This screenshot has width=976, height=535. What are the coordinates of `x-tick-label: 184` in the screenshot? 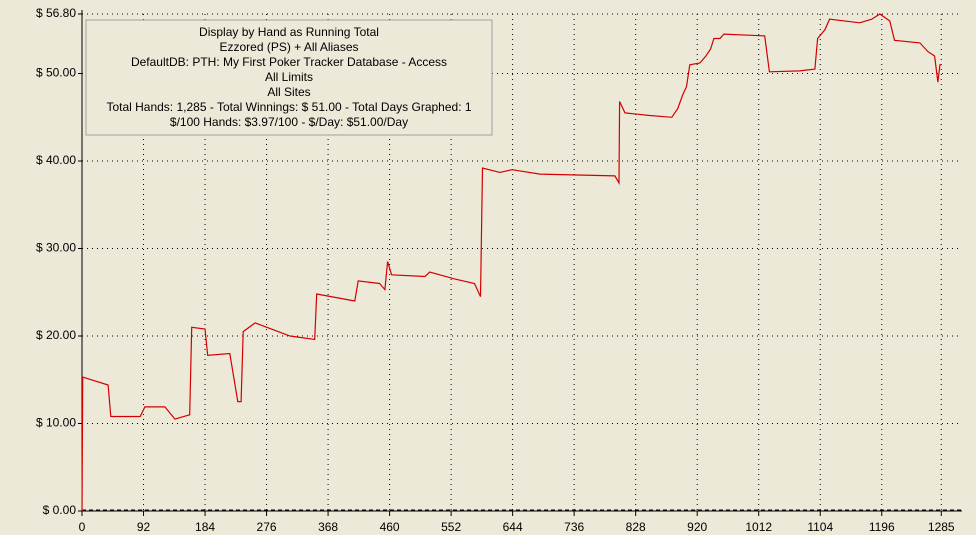 It's located at (205, 527).